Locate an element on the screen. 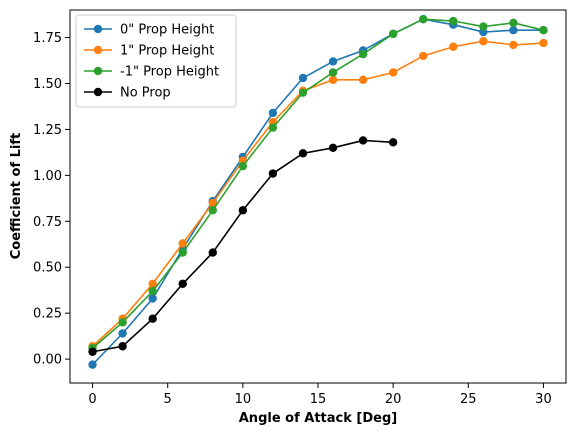 The image size is (579, 436). legend-label: No Prop is located at coordinates (145, 93).